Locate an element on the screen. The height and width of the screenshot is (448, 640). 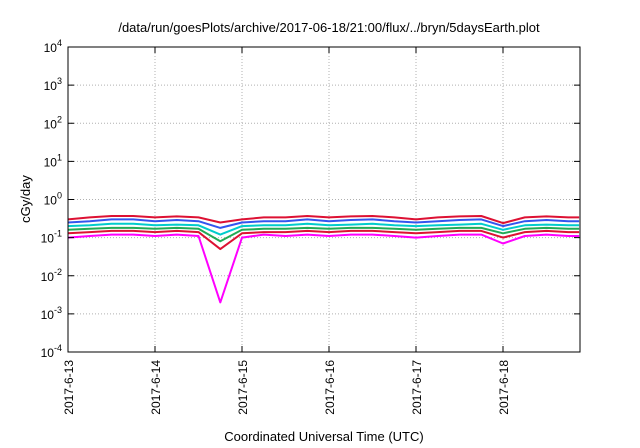
x-tick-label: 2017-6-16 is located at coordinates (330, 387).